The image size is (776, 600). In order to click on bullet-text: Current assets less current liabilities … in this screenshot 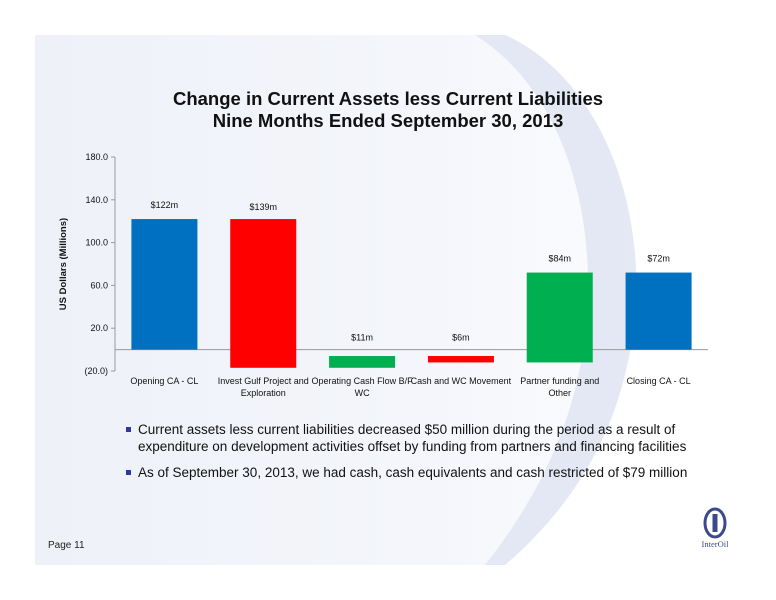, I will do `click(412, 438)`.